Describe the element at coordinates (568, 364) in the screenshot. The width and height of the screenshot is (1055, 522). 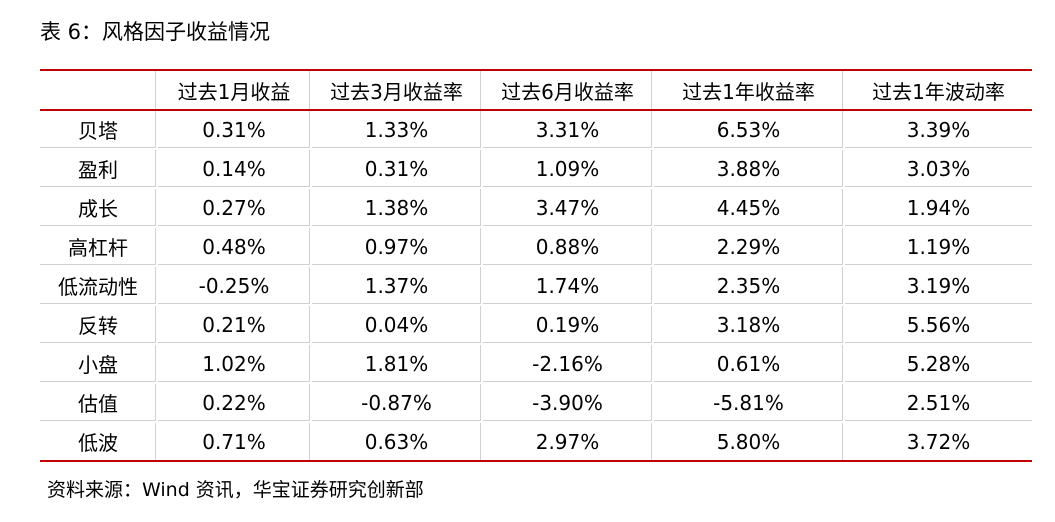
I see `value-cell: -2.16%` at that location.